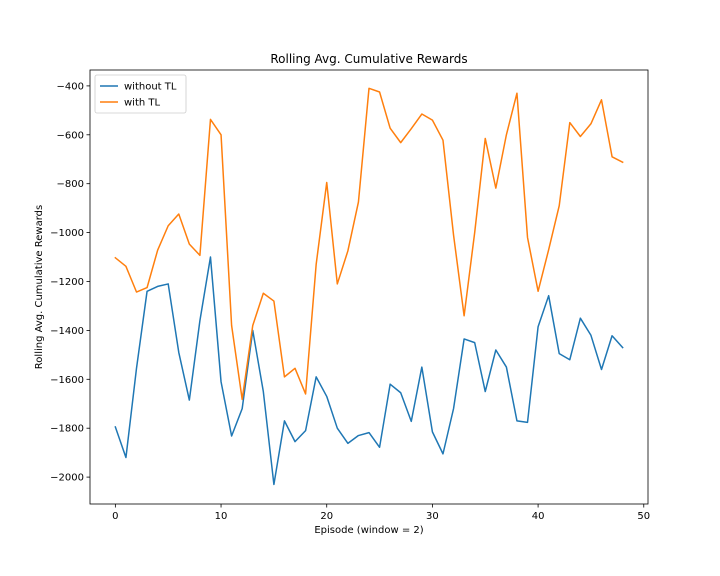  Describe the element at coordinates (67, 429) in the screenshot. I see `y-tick-label: −1800` at that location.